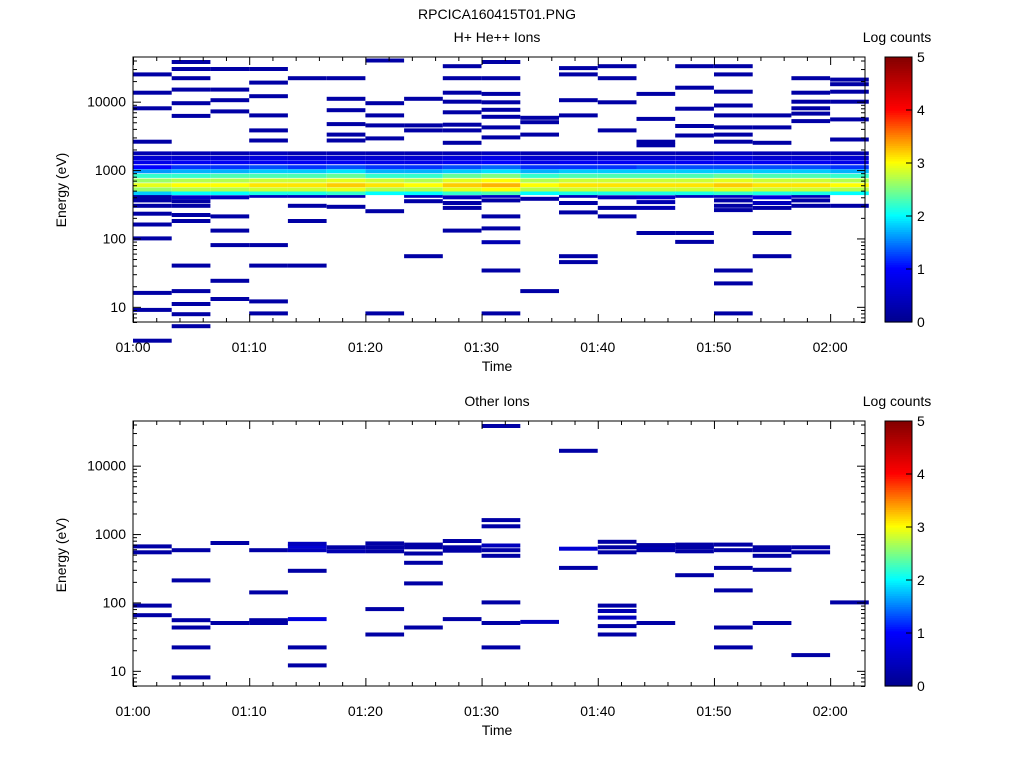 Image resolution: width=1024 pixels, height=768 pixels. What do you see at coordinates (921, 216) in the screenshot?
I see `colorbar-tick-label: 2` at bounding box center [921, 216].